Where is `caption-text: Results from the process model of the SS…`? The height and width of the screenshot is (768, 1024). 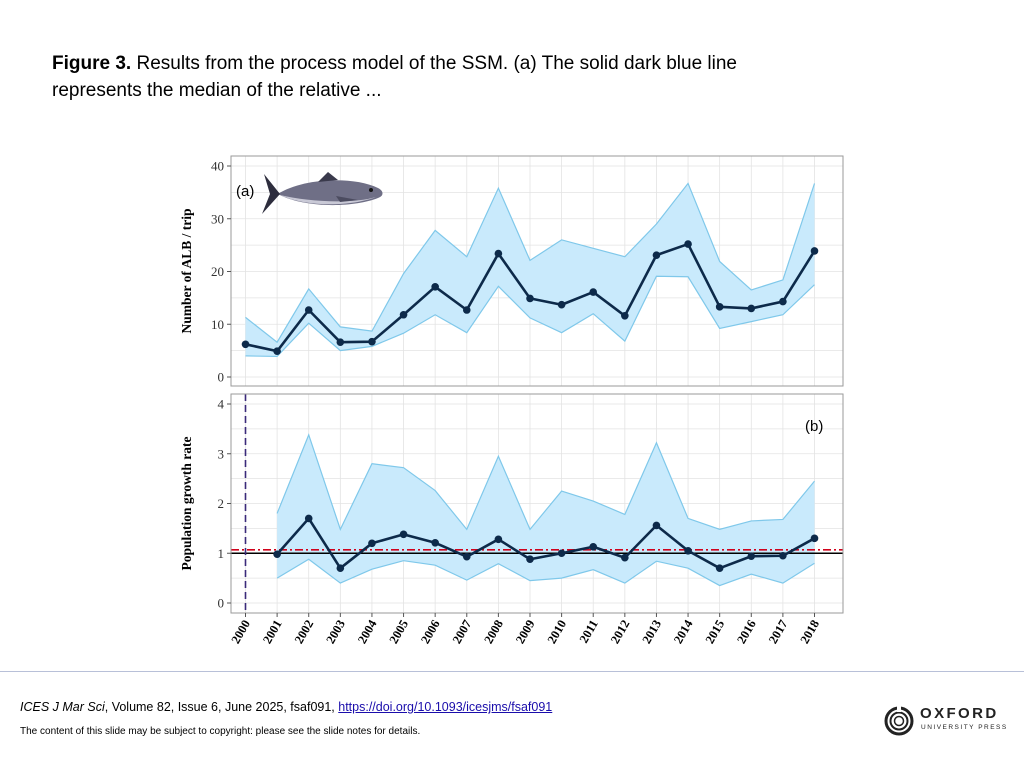
caption-text: Results from the process model of the SS… is located at coordinates (394, 77).